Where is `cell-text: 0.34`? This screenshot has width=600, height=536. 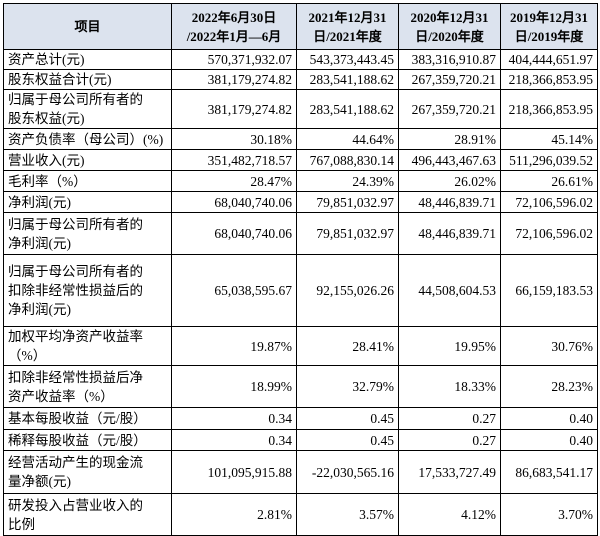
cell-text: 0.34 is located at coordinates (280, 440).